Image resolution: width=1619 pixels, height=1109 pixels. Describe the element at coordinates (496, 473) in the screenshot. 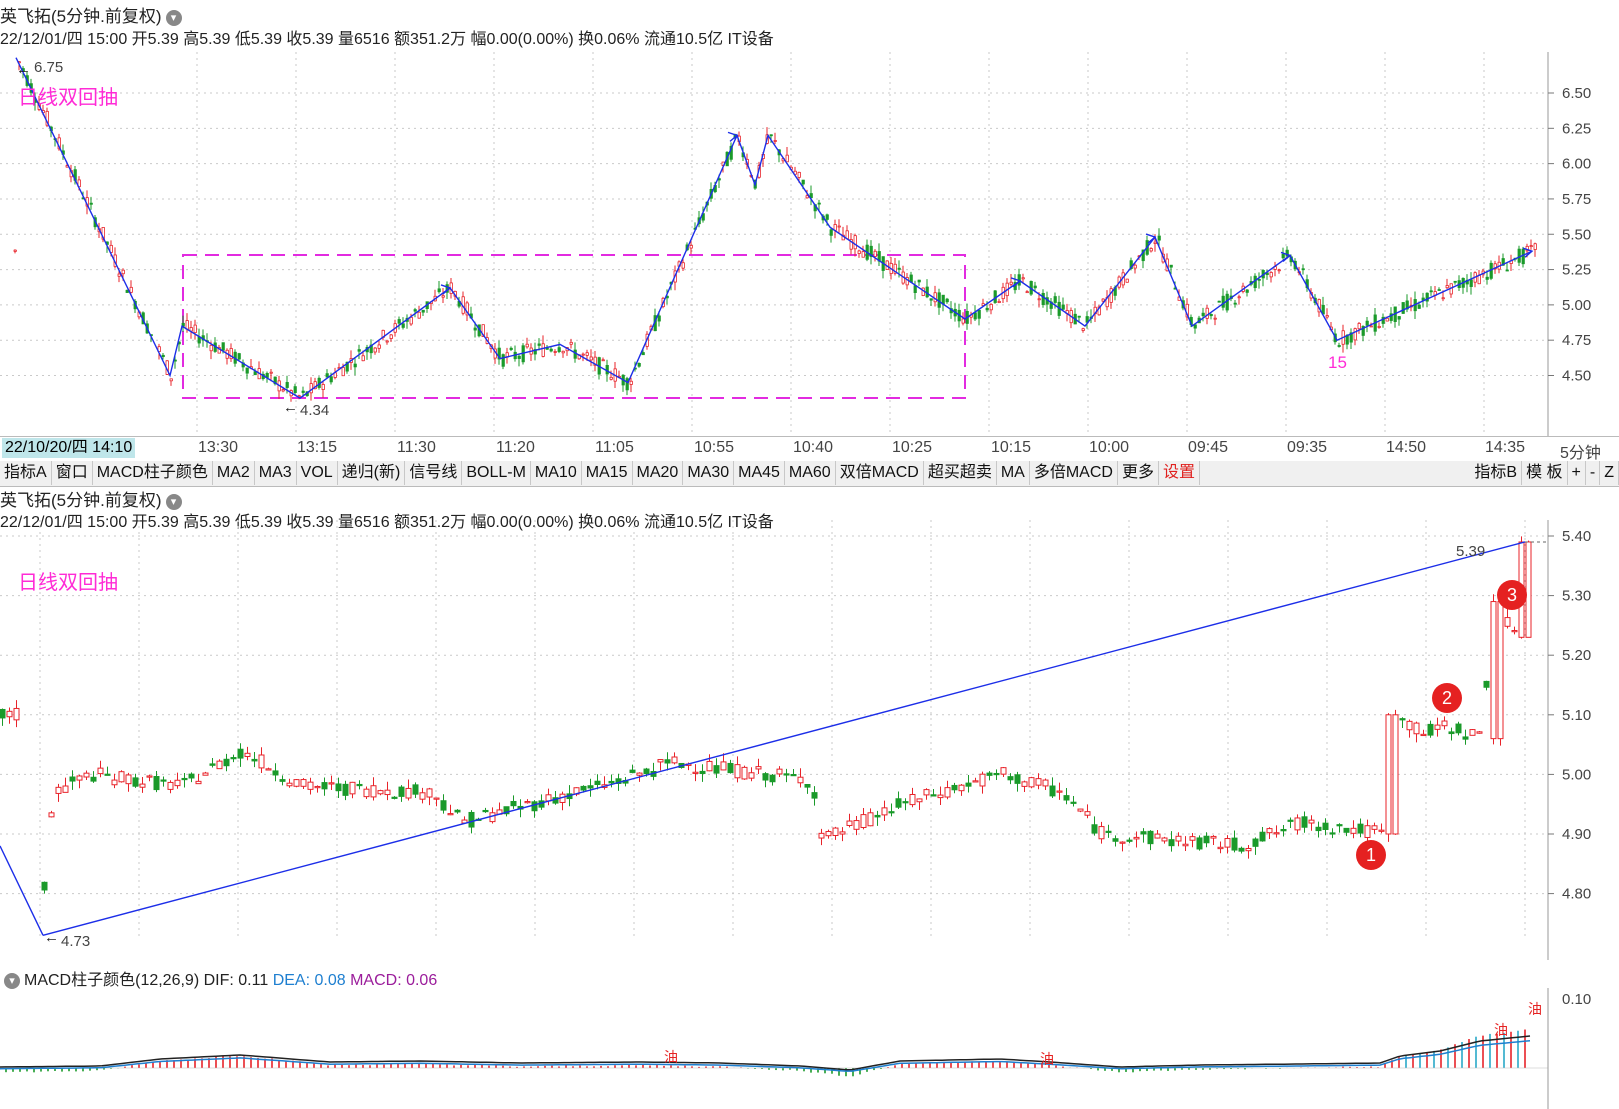

I see `toolbar-item-boll-m: BOLL-M` at that location.